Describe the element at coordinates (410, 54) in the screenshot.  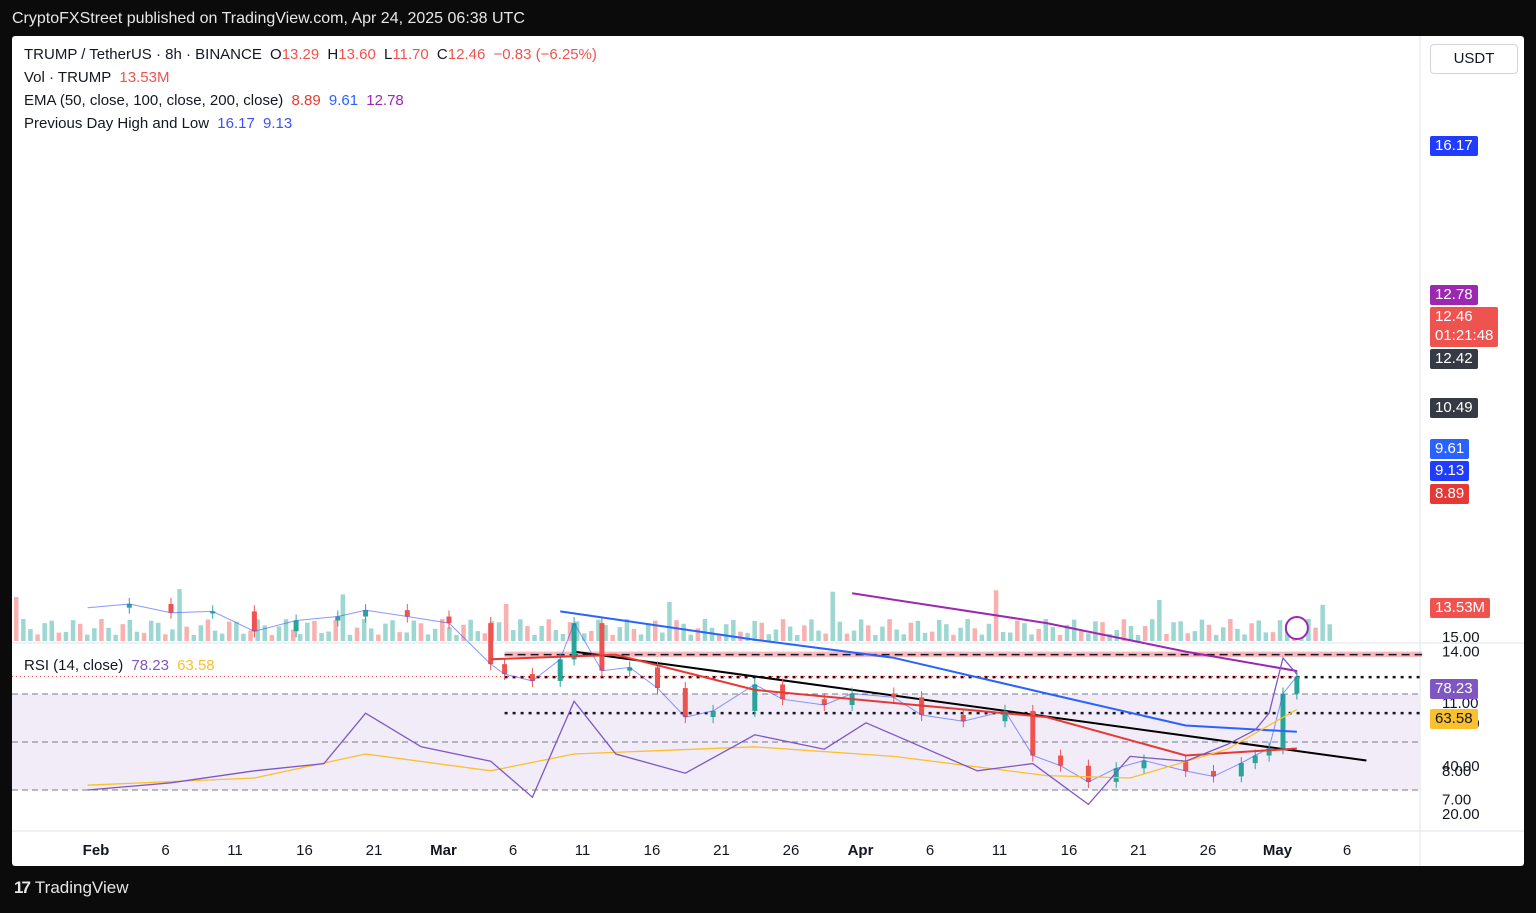
I see `low-value: 11.70` at that location.